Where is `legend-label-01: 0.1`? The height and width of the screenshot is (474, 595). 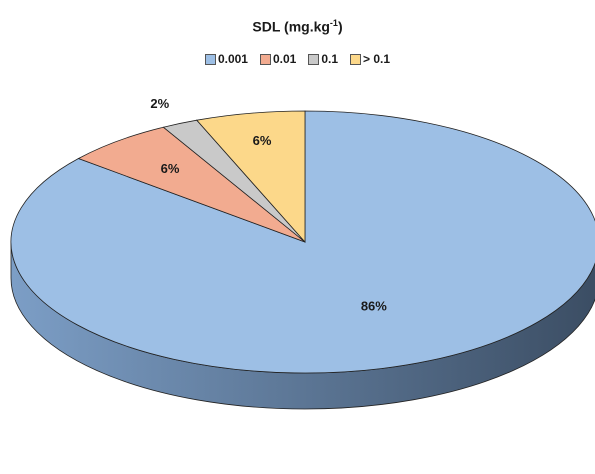 legend-label-01: 0.1 is located at coordinates (330, 59).